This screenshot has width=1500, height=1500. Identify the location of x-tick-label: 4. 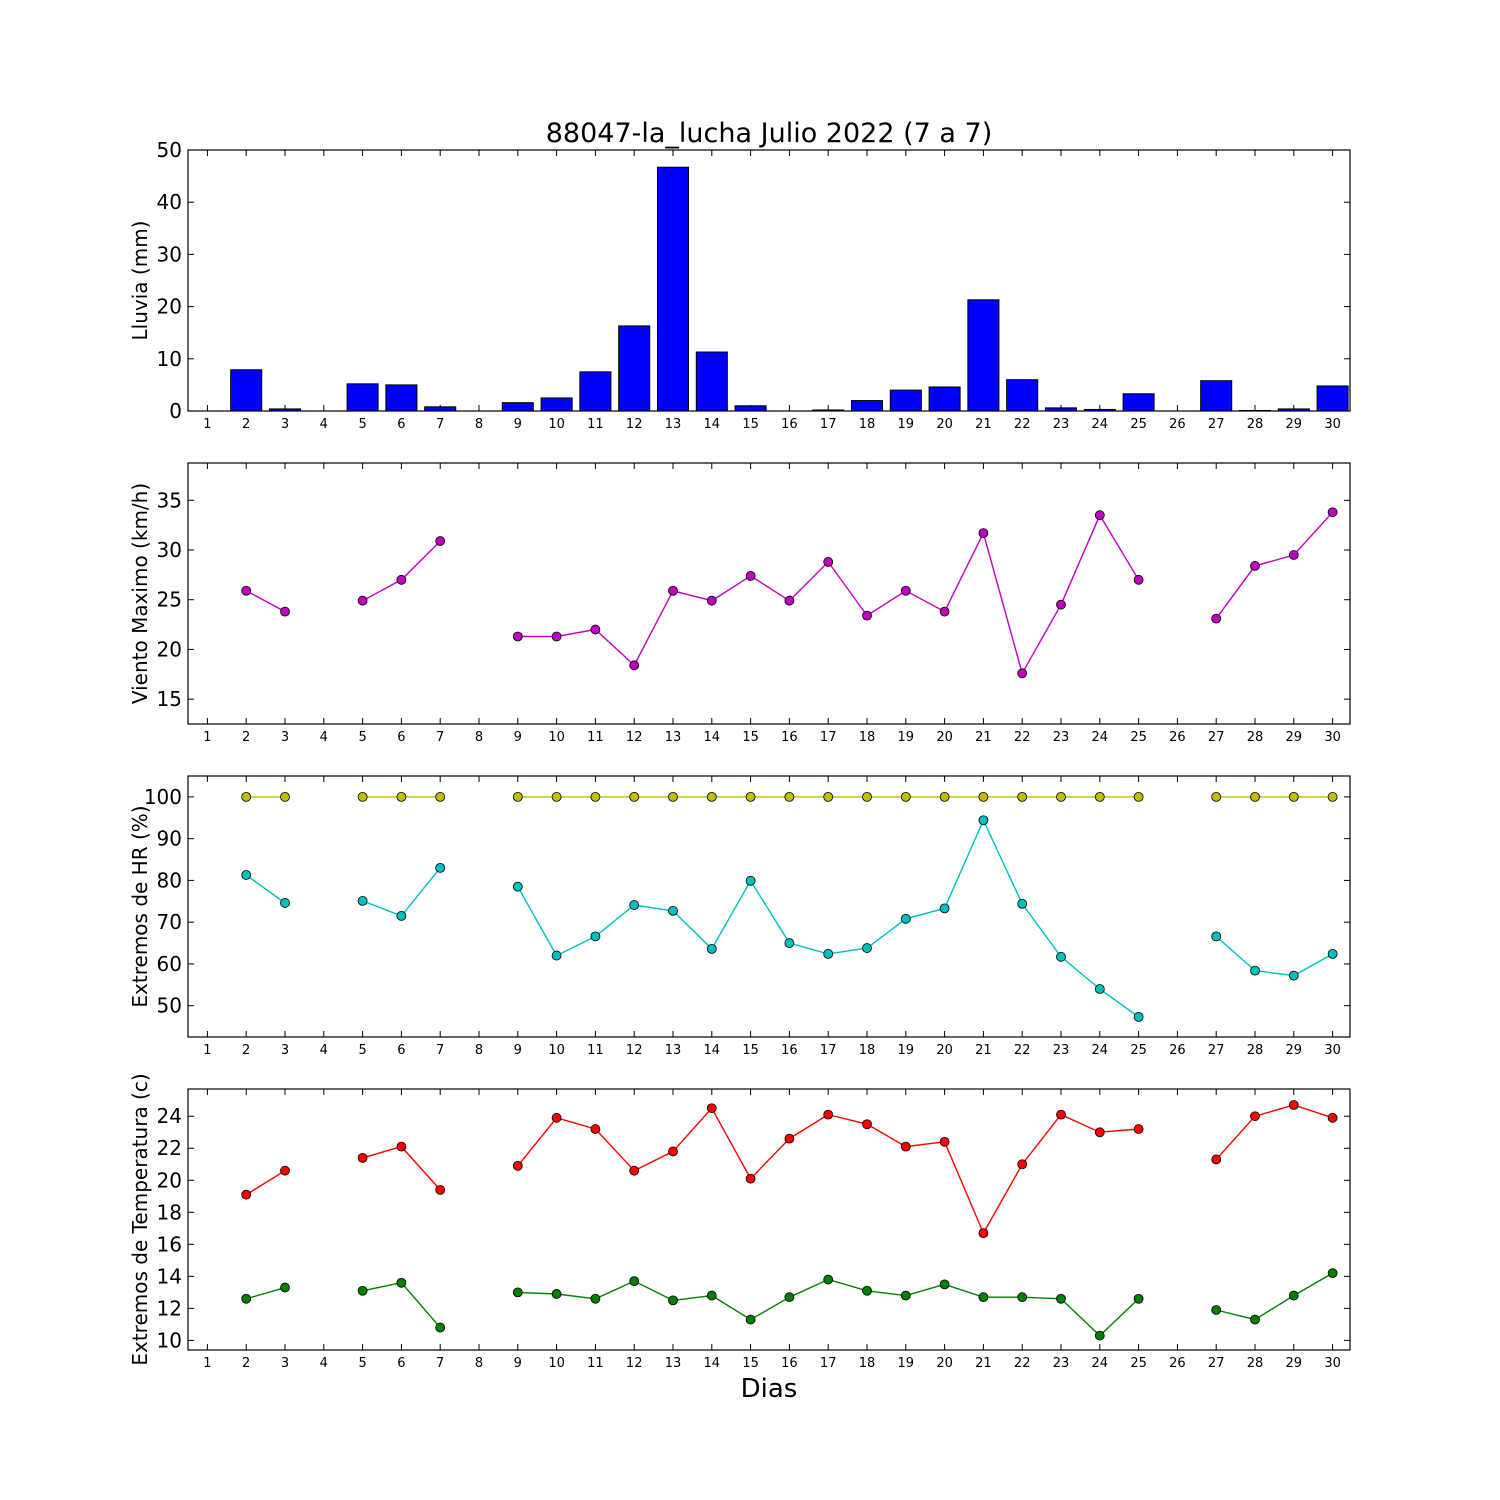
(324, 1363).